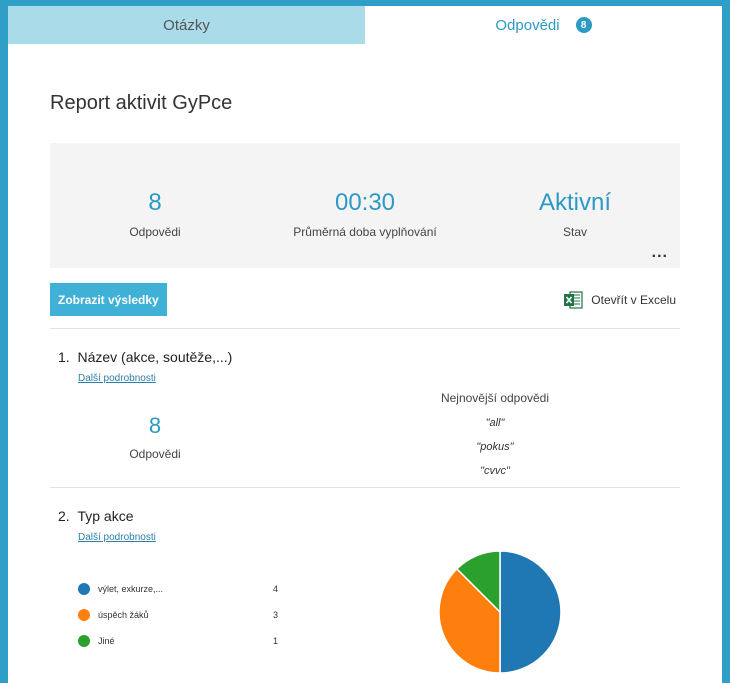 The image size is (730, 683). Describe the element at coordinates (495, 447) in the screenshot. I see `latest-response: "pokus"` at that location.